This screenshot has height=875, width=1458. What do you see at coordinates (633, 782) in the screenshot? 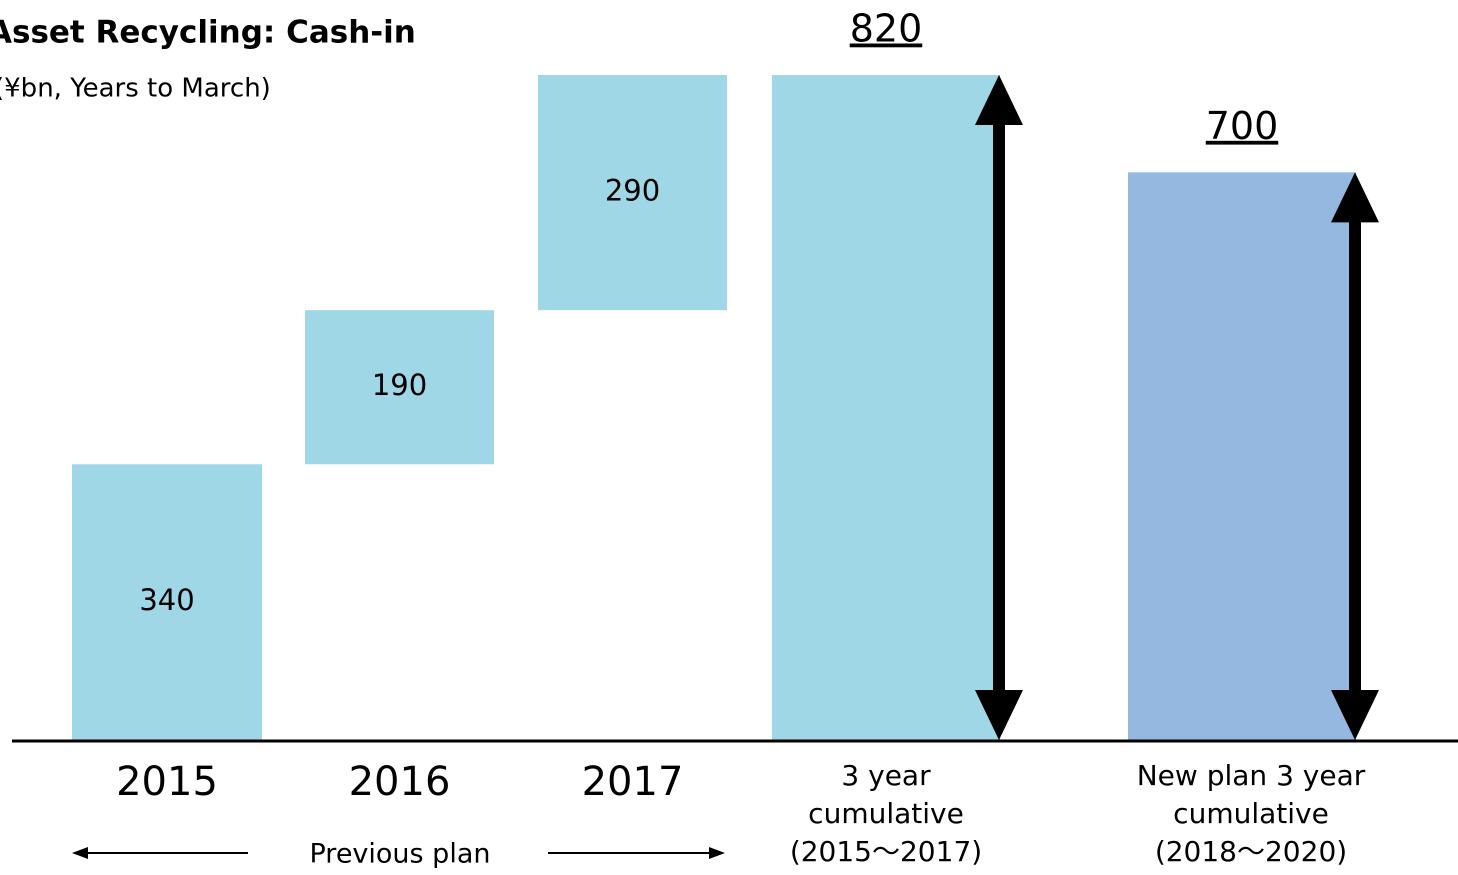
I see `x-tick-label: 2017` at bounding box center [633, 782].